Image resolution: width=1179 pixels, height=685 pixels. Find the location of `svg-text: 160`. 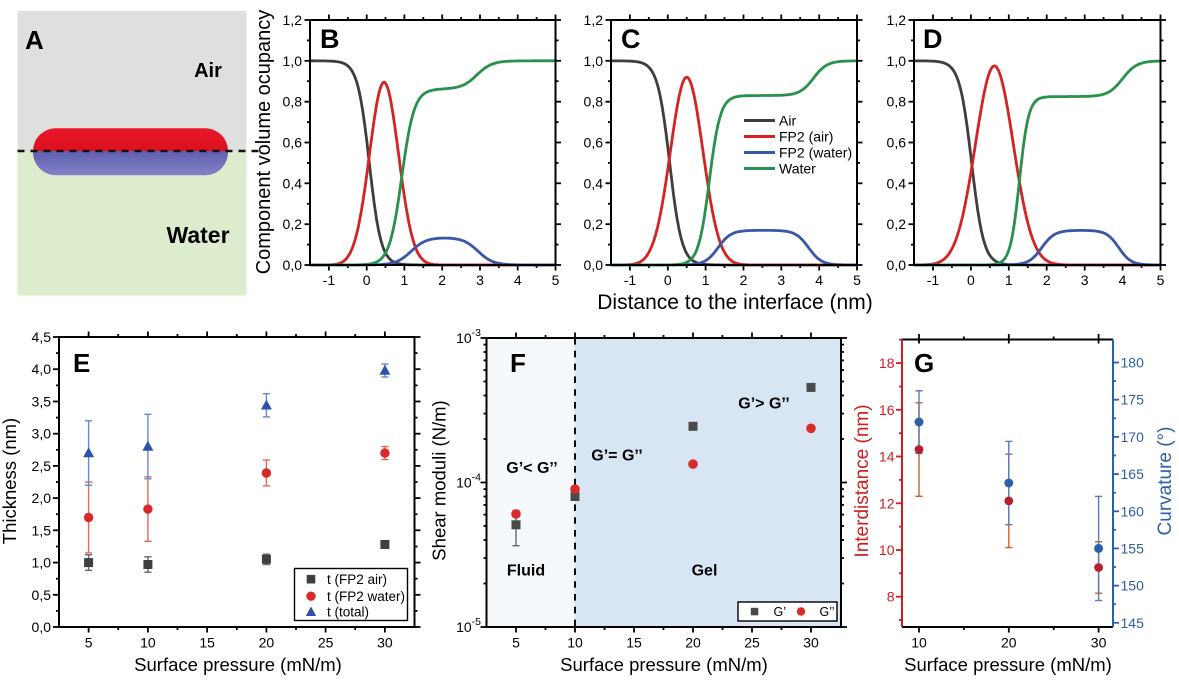

svg-text: 160 is located at coordinates (1133, 511).